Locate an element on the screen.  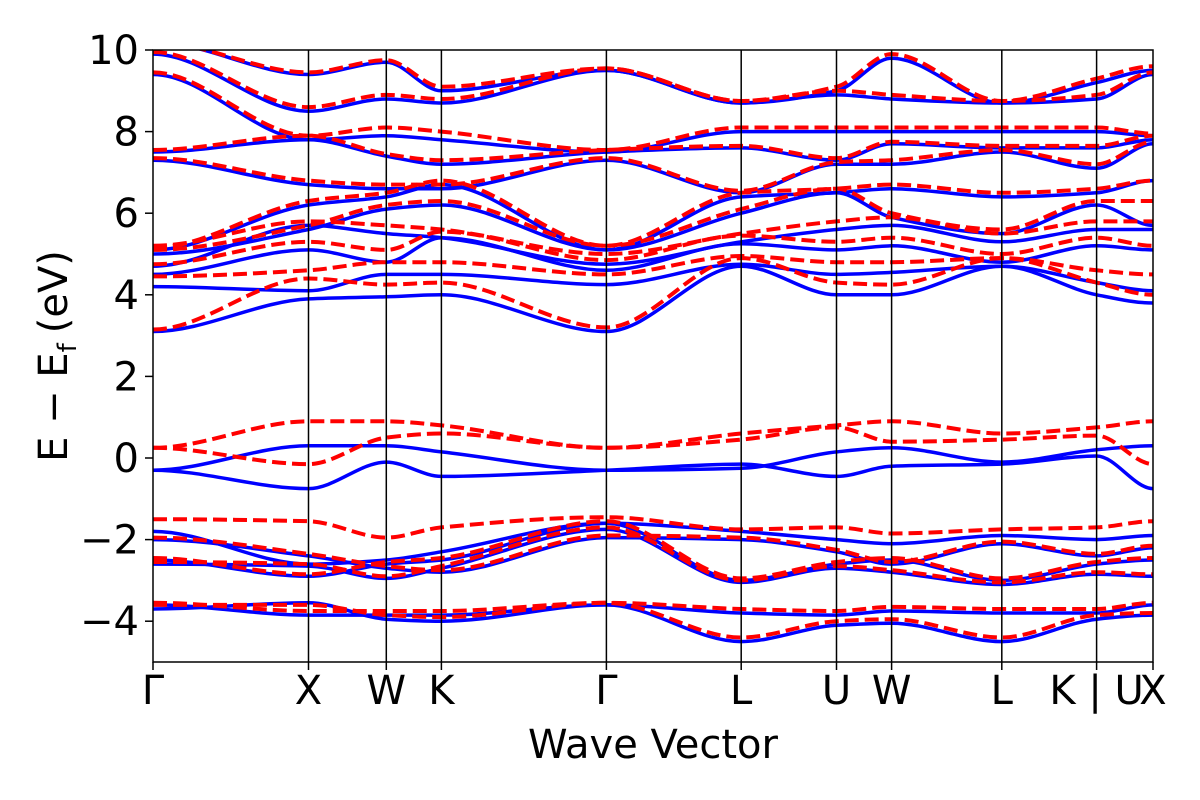
x-tick-label: K | U is located at coordinates (1096, 691).